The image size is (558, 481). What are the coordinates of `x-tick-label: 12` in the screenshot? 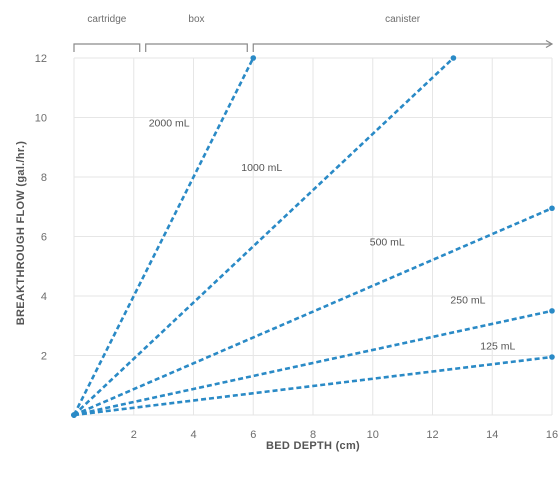 It's located at (432, 435).